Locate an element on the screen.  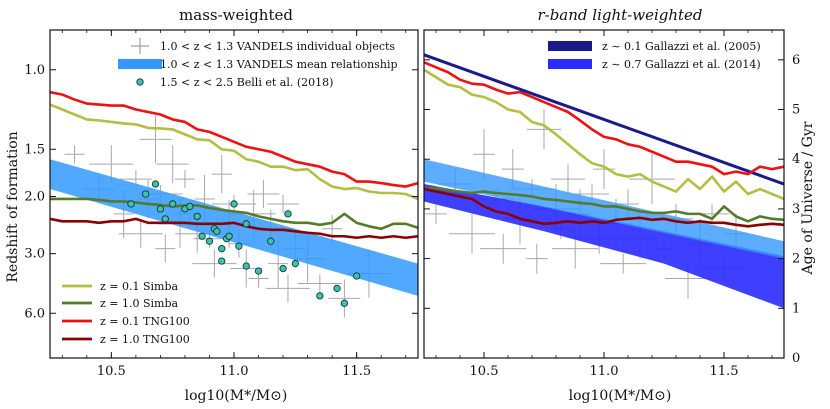
legend-label: z = 0.1 TNG100 is located at coordinates (145, 321).